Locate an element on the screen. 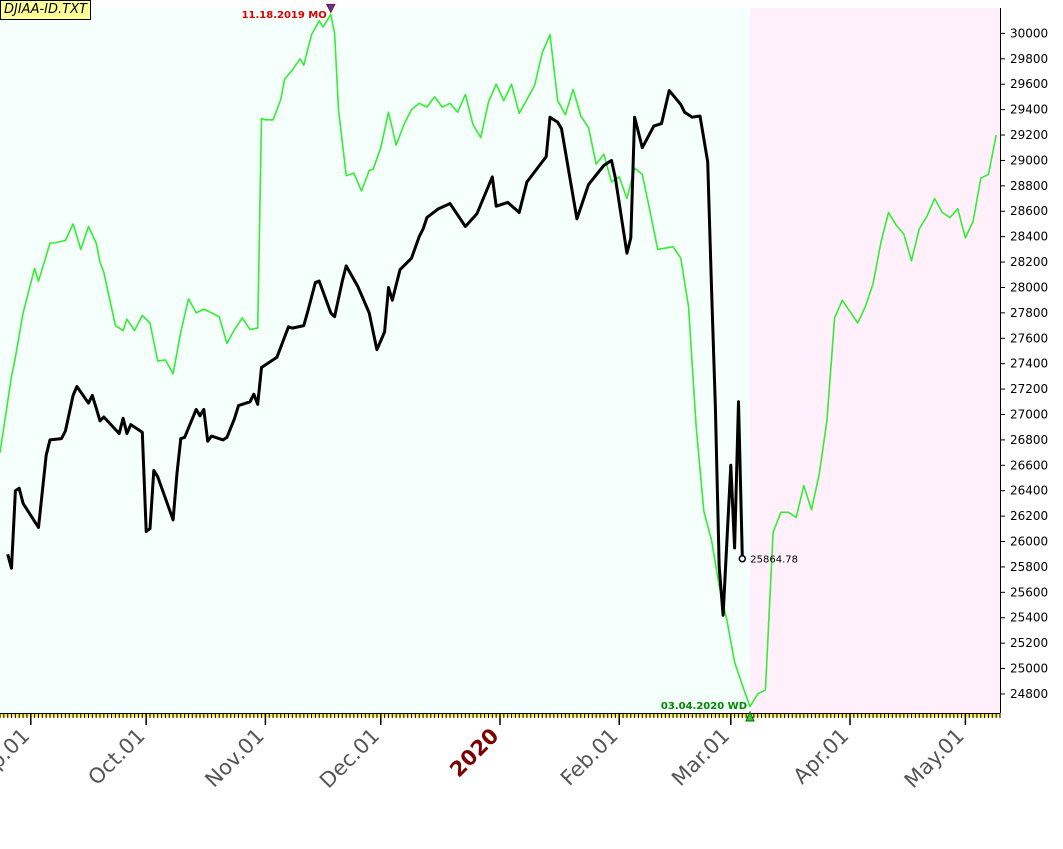 This screenshot has width=1063, height=849. last-value-marker is located at coordinates (742, 558).